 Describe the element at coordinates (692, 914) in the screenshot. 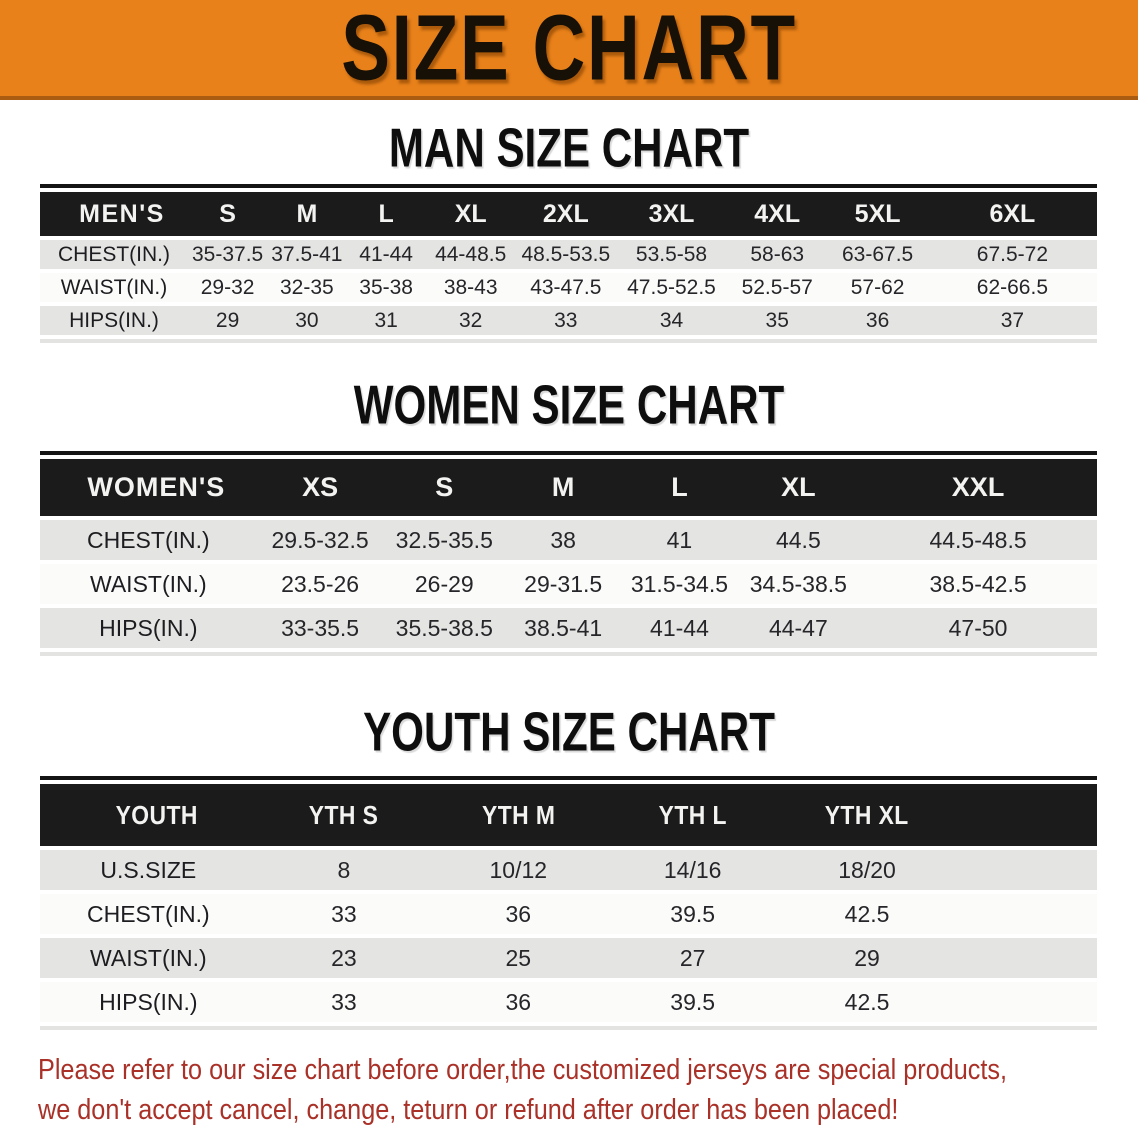

I see `size-cell: 39.5` at that location.